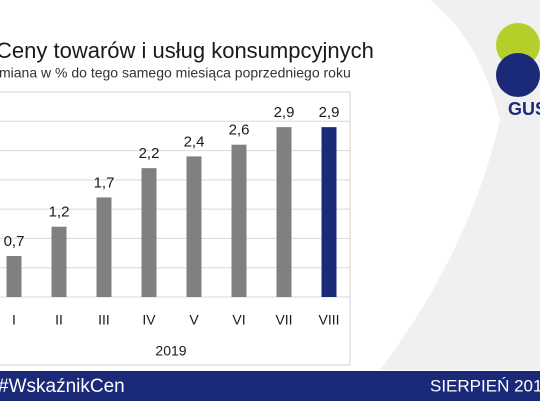 This screenshot has width=540, height=407. What do you see at coordinates (59, 212) in the screenshot?
I see `value-label: 1,2` at bounding box center [59, 212].